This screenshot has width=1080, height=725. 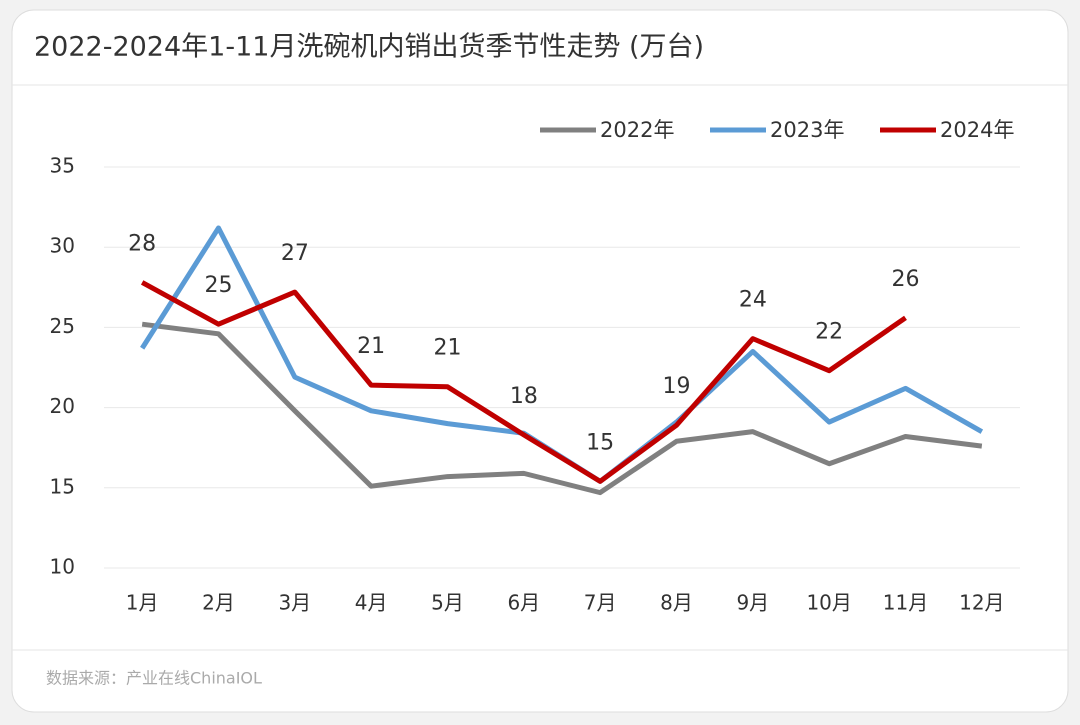 What do you see at coordinates (62, 406) in the screenshot?
I see `y-tick-label: 20` at bounding box center [62, 406].